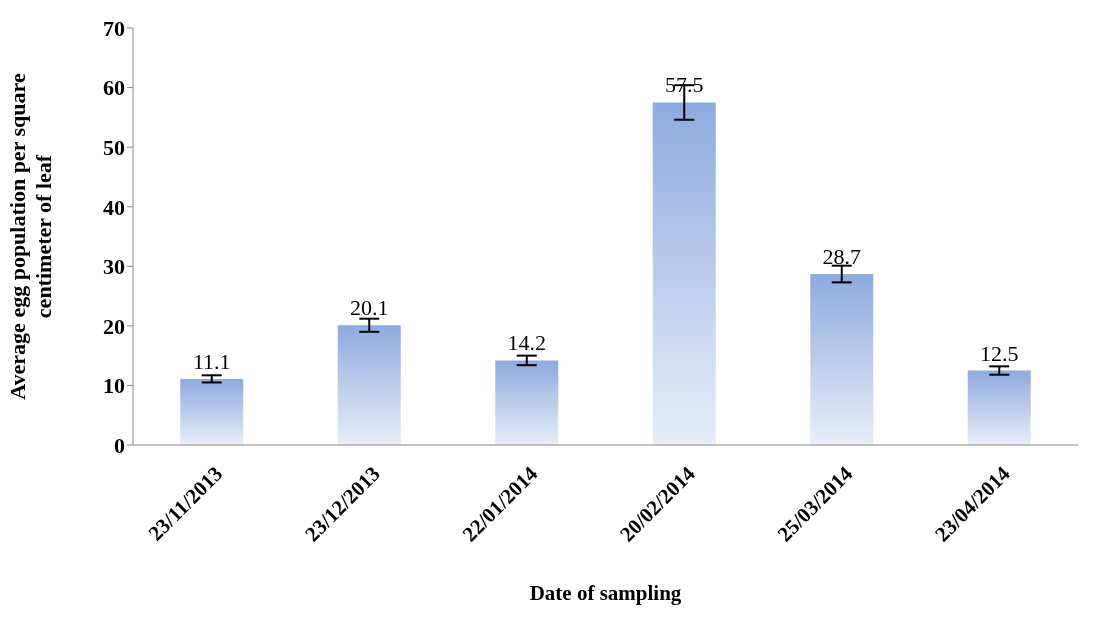  I want to click on y-tick-label: 20, so click(114, 326).